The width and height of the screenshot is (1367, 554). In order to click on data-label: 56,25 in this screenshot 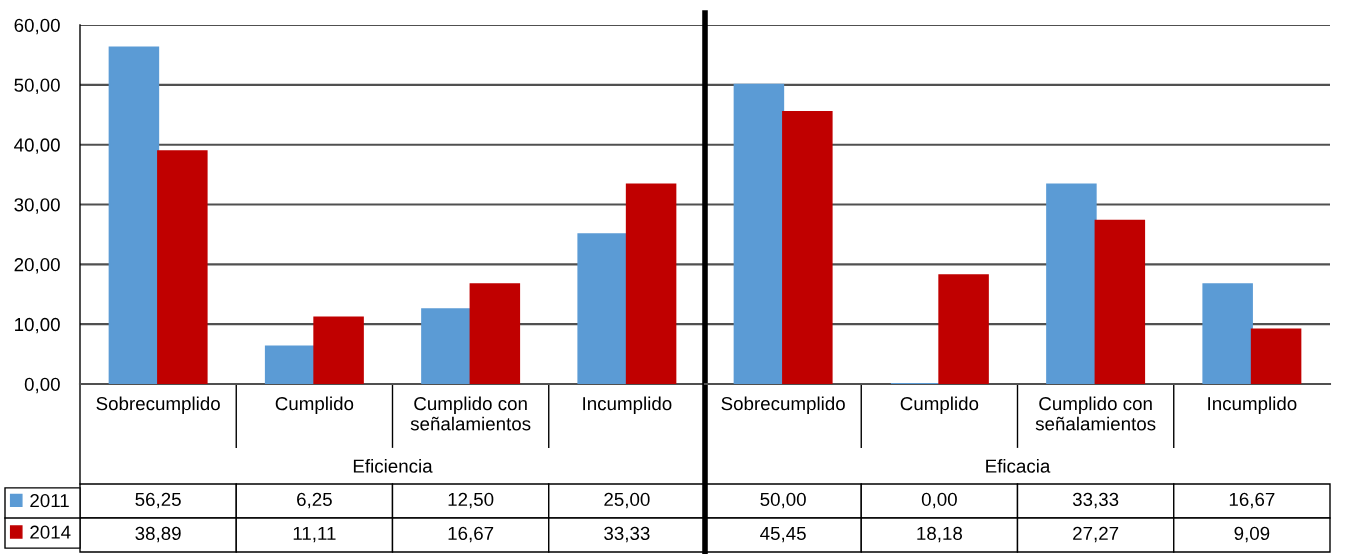, I will do `click(158, 500)`.